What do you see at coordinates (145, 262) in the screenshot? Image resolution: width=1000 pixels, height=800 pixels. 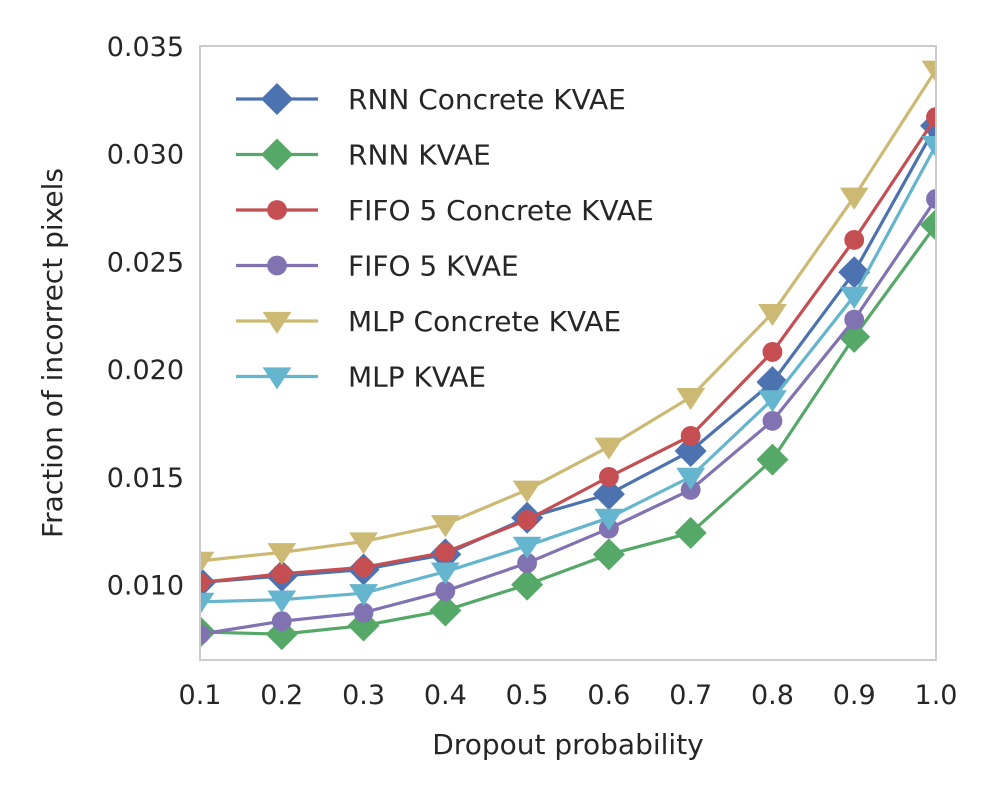 I see `y-tick-label: 0.025` at bounding box center [145, 262].